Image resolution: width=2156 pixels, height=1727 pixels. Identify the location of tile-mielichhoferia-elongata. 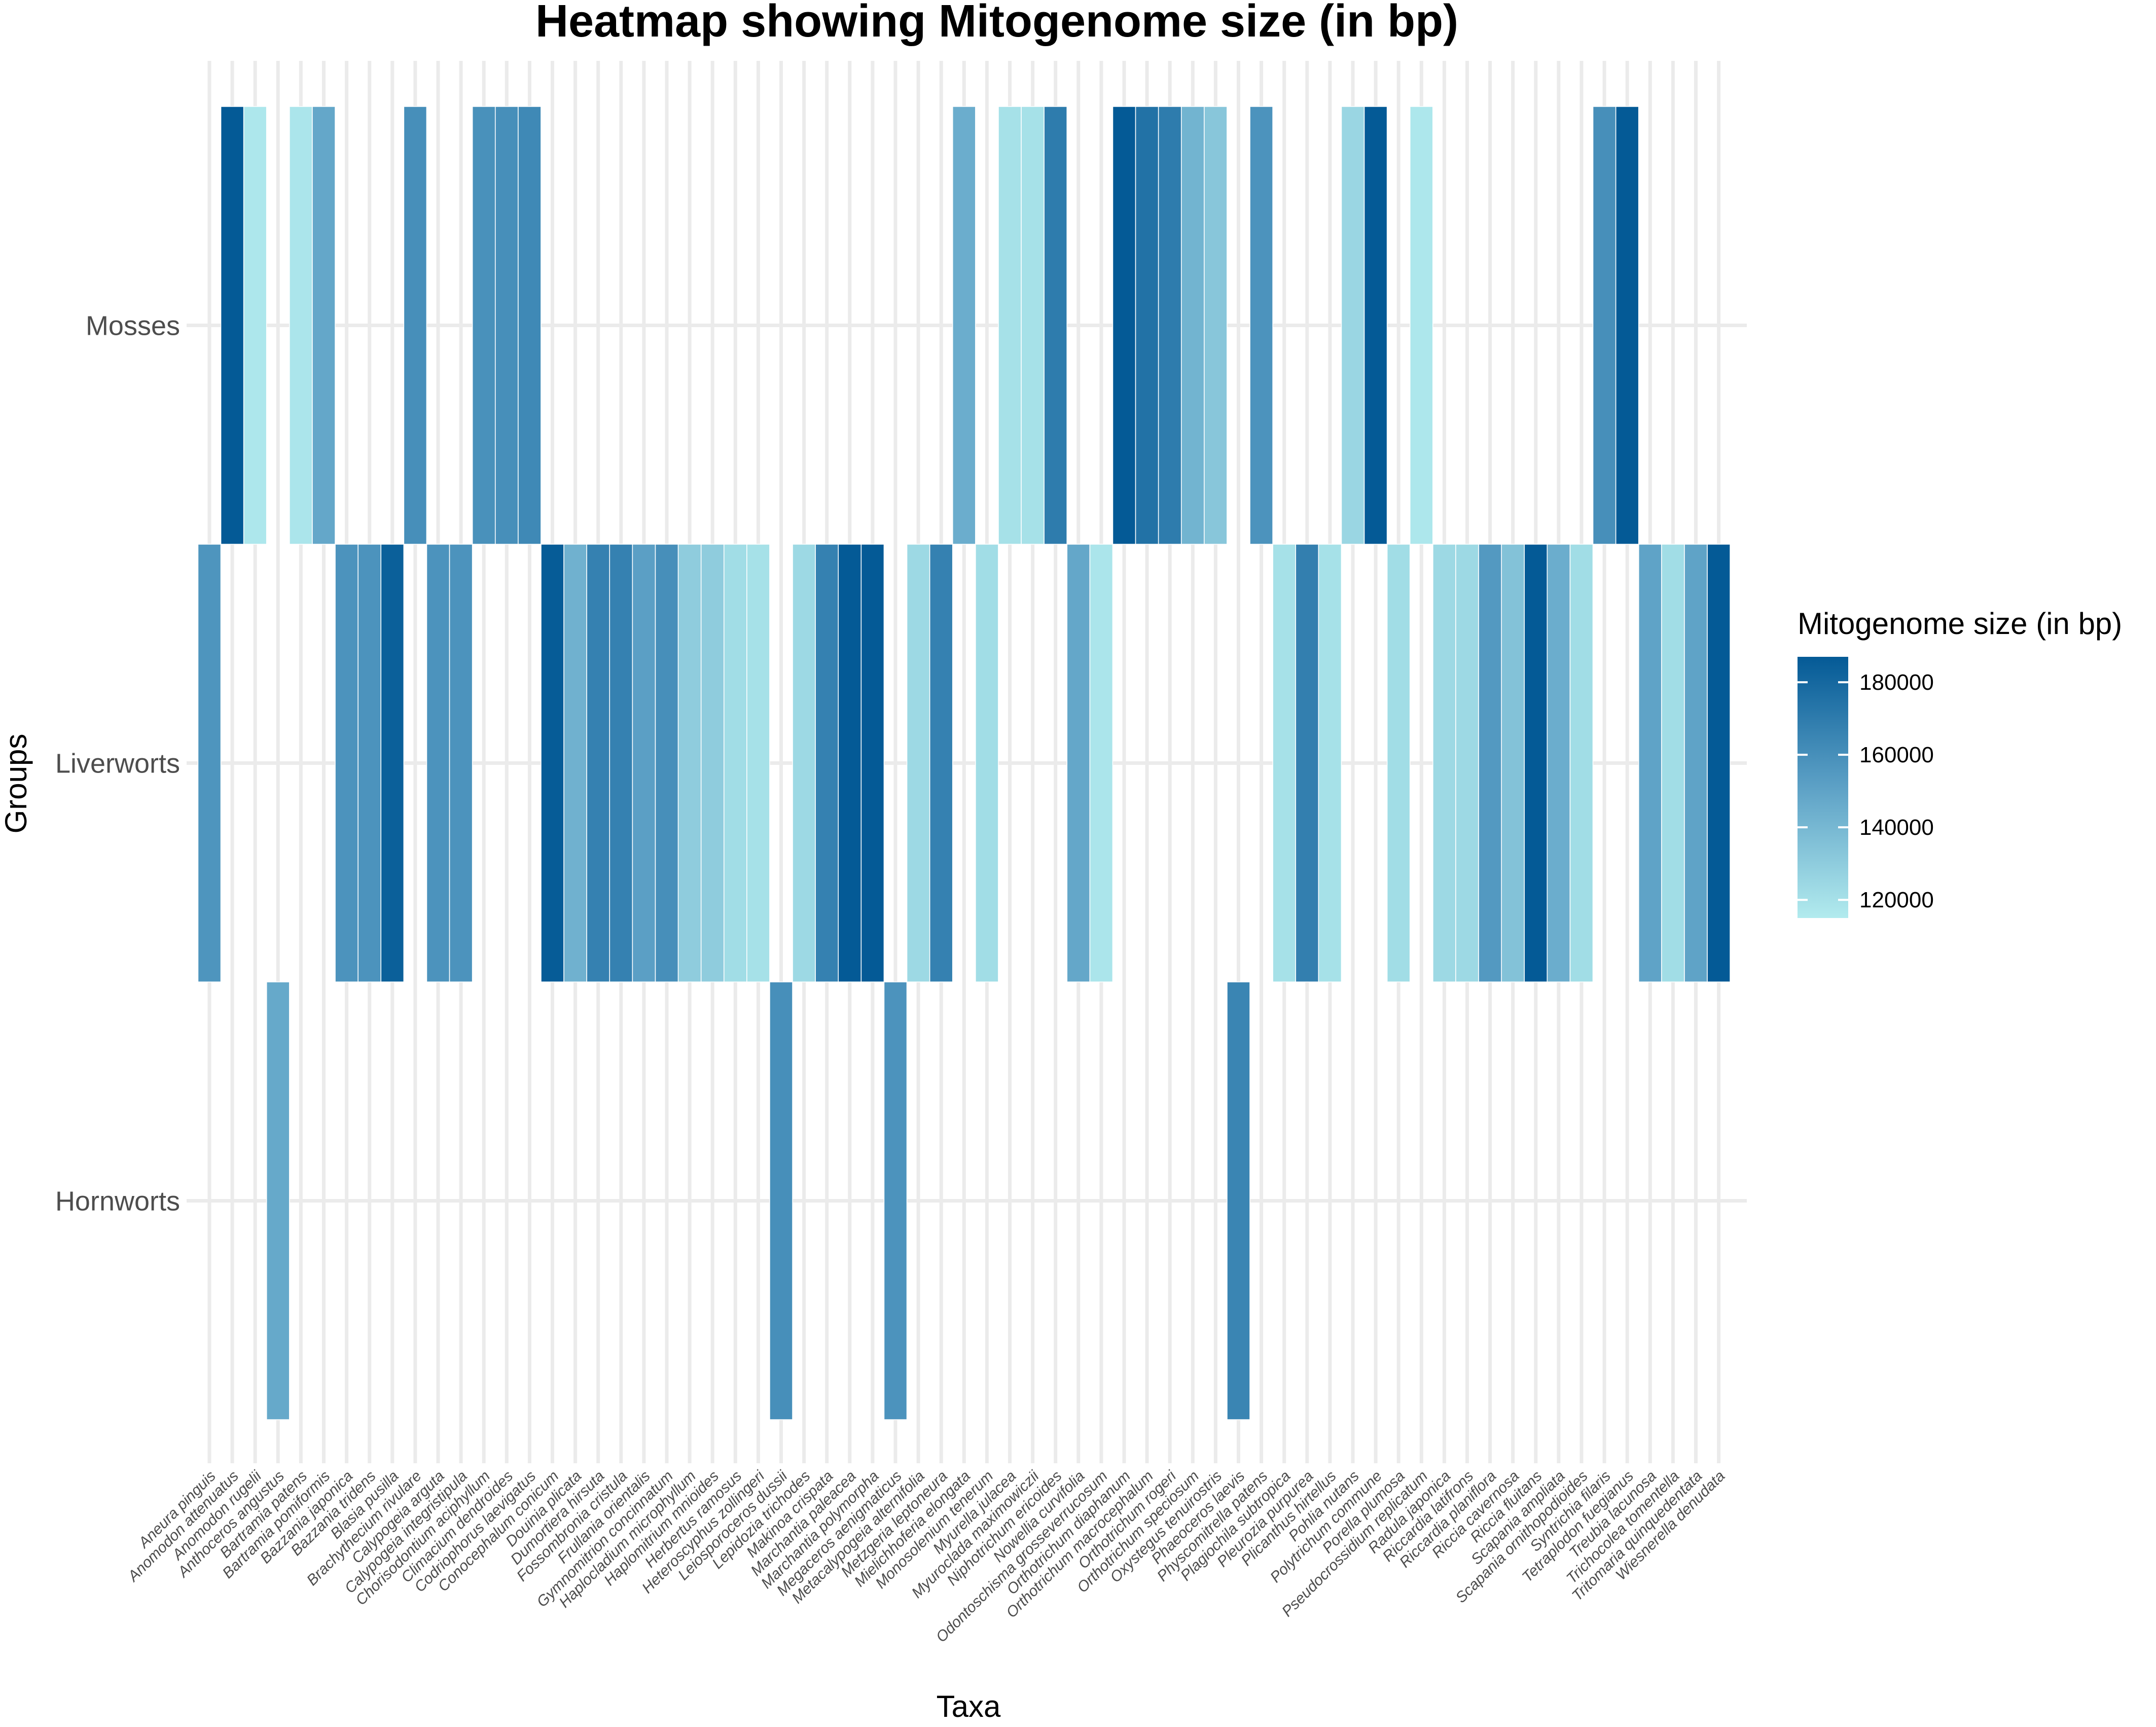
(964, 325).